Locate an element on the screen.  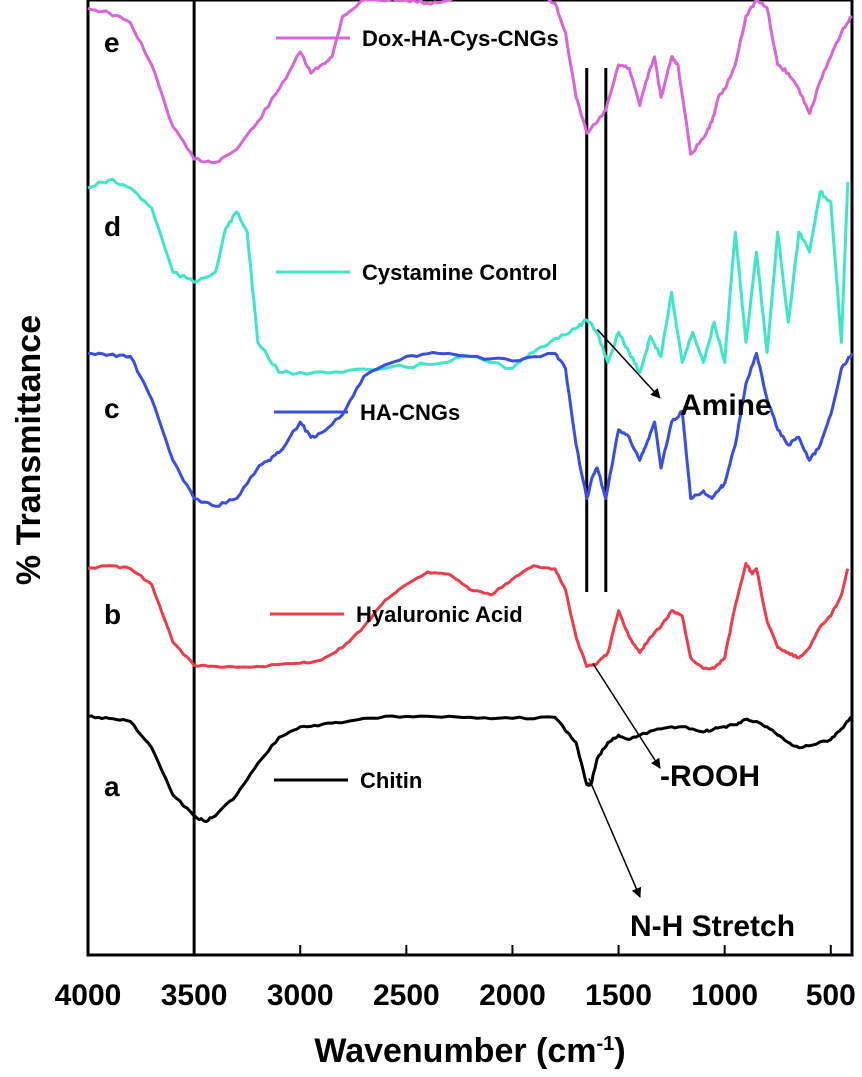
x-tick-label: 2500 is located at coordinates (406, 995).